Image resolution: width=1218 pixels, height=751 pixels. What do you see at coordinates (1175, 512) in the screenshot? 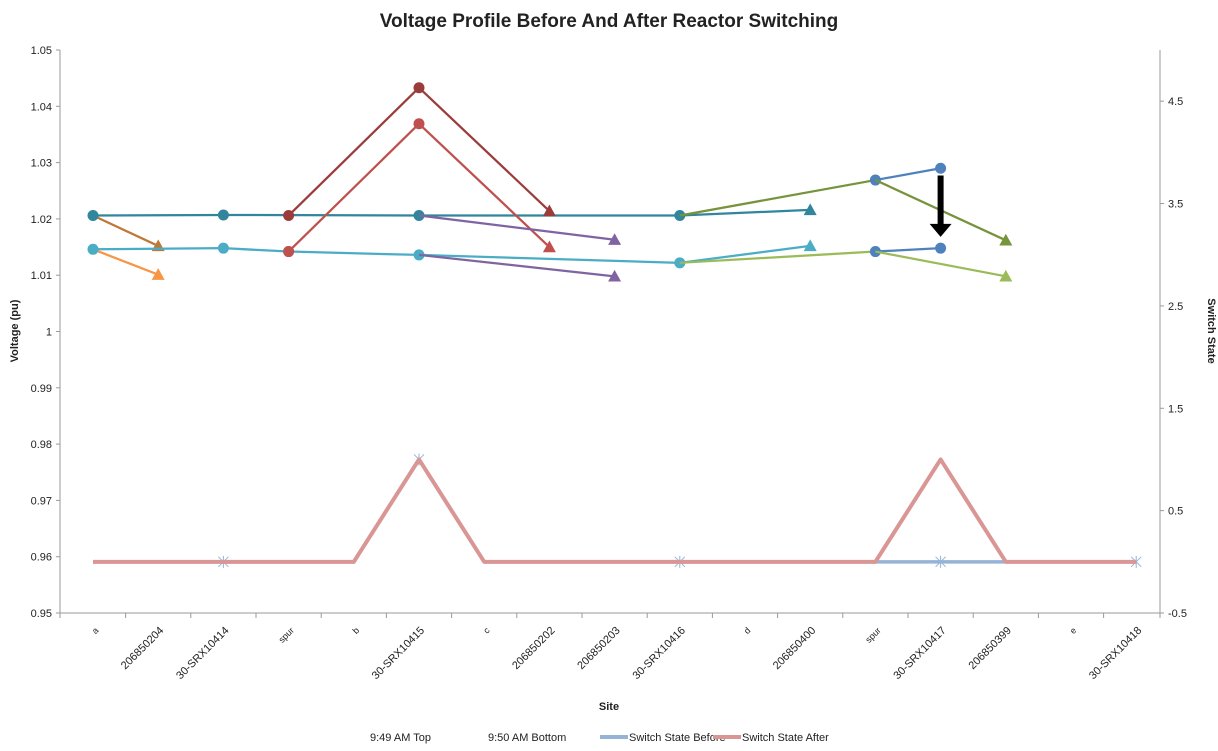
I see `y2-tick-label: 0.5` at bounding box center [1175, 512].